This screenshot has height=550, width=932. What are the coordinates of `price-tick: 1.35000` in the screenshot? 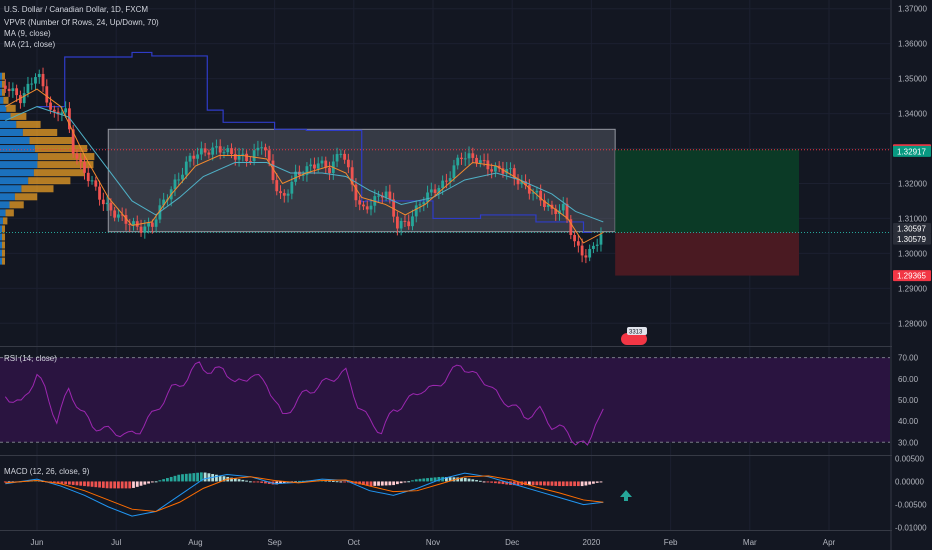 It's located at (912, 79).